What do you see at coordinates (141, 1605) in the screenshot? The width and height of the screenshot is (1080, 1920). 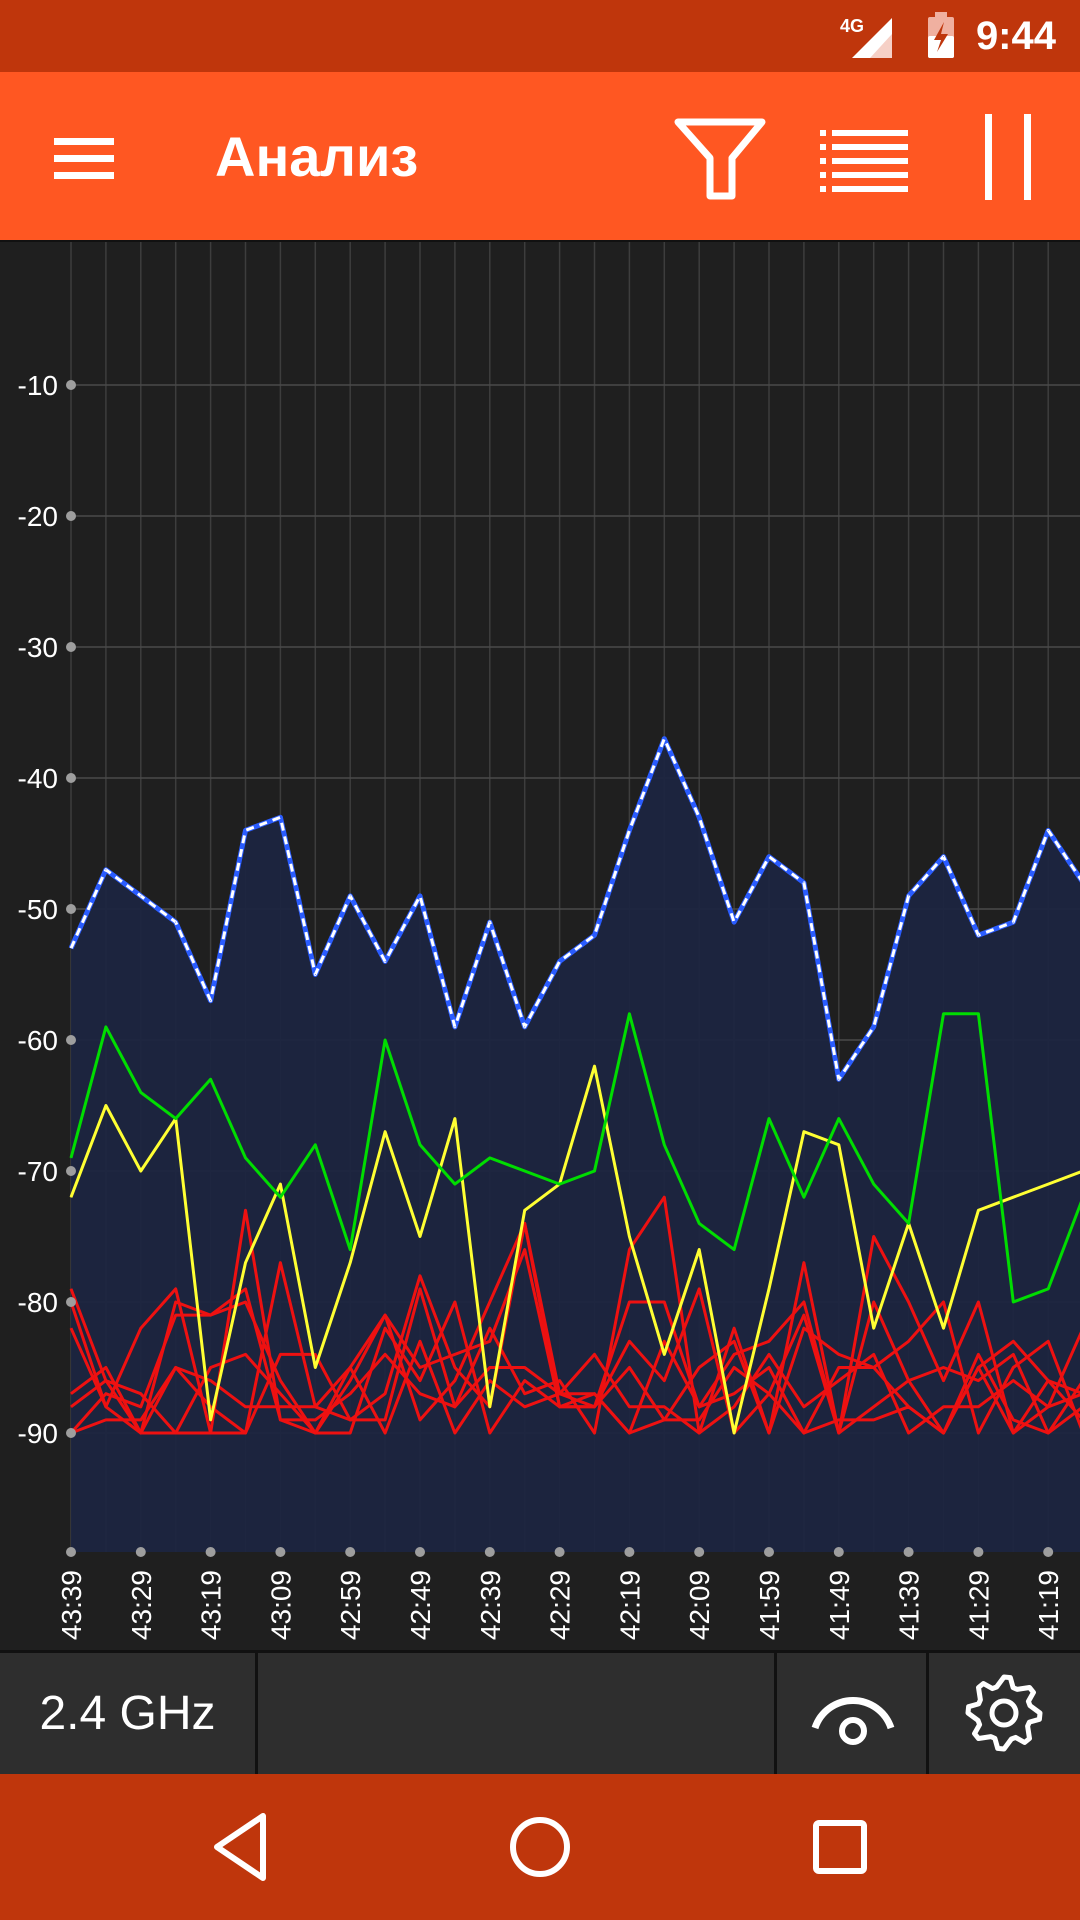 I see `x-tick-label: 43:29` at bounding box center [141, 1605].